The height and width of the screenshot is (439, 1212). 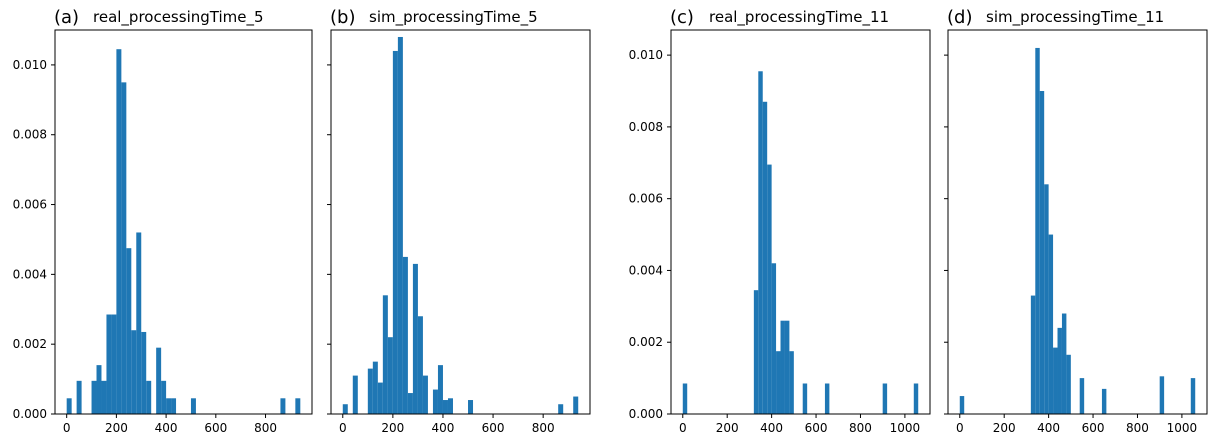 I want to click on panel-label: (c), so click(x=682, y=17).